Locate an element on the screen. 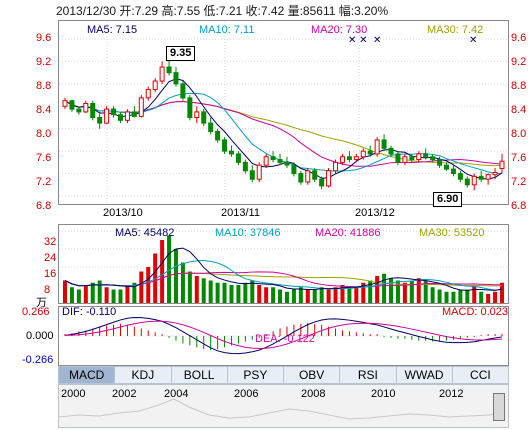 The image size is (530, 430). price-tick-right: 7.6 is located at coordinates (519, 158).